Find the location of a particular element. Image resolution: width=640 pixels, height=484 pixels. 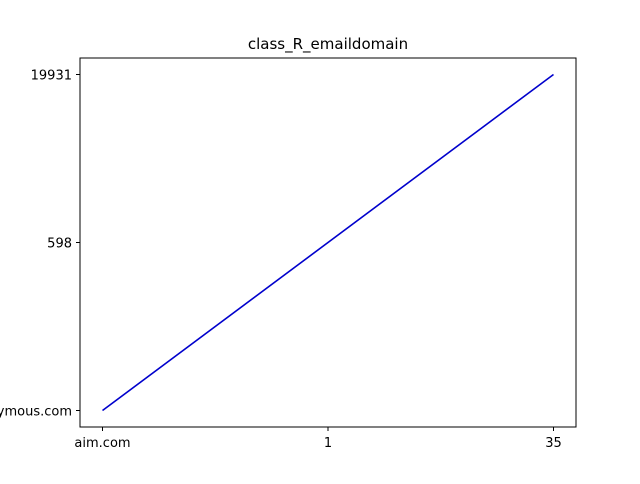

x-tick-label: 1 is located at coordinates (328, 443).